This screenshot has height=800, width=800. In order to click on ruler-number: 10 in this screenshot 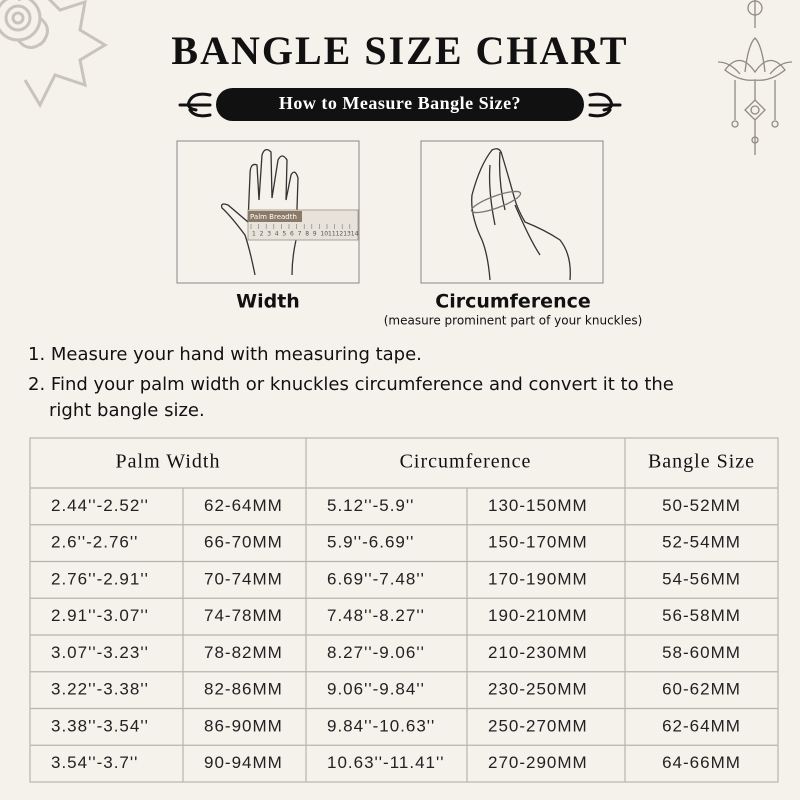, I will do `click(324, 234)`.